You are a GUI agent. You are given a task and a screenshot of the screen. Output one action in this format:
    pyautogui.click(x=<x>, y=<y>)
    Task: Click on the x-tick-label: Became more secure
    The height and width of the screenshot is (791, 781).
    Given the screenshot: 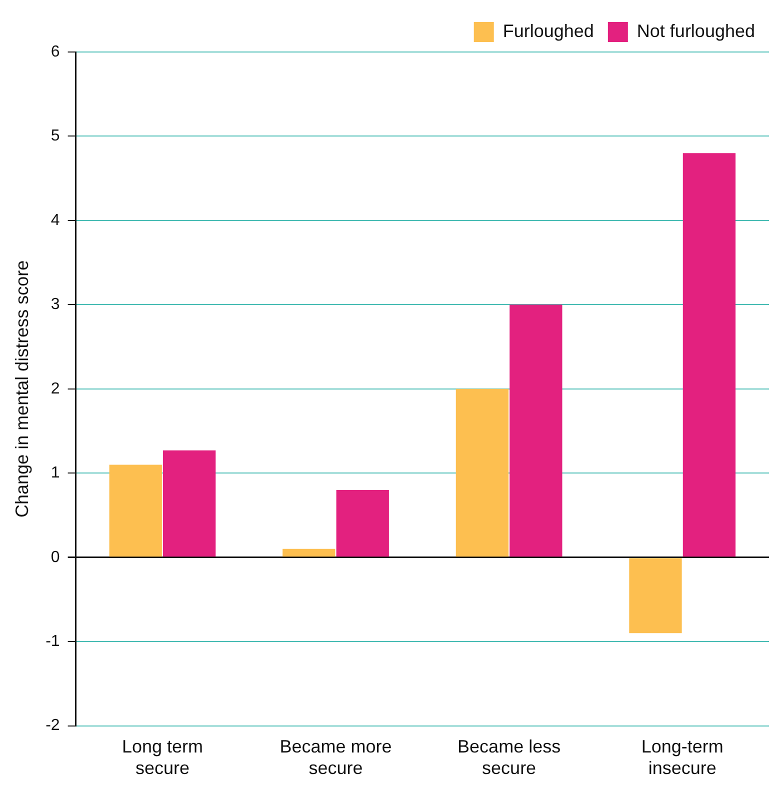 What is the action you would take?
    pyautogui.click(x=336, y=757)
    